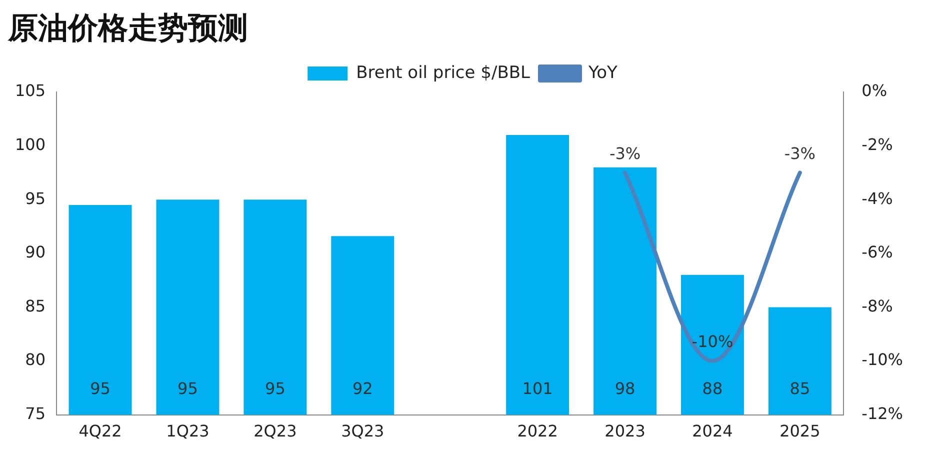 The image size is (929, 454). I want to click on y-tick-label: 105, so click(30, 90).